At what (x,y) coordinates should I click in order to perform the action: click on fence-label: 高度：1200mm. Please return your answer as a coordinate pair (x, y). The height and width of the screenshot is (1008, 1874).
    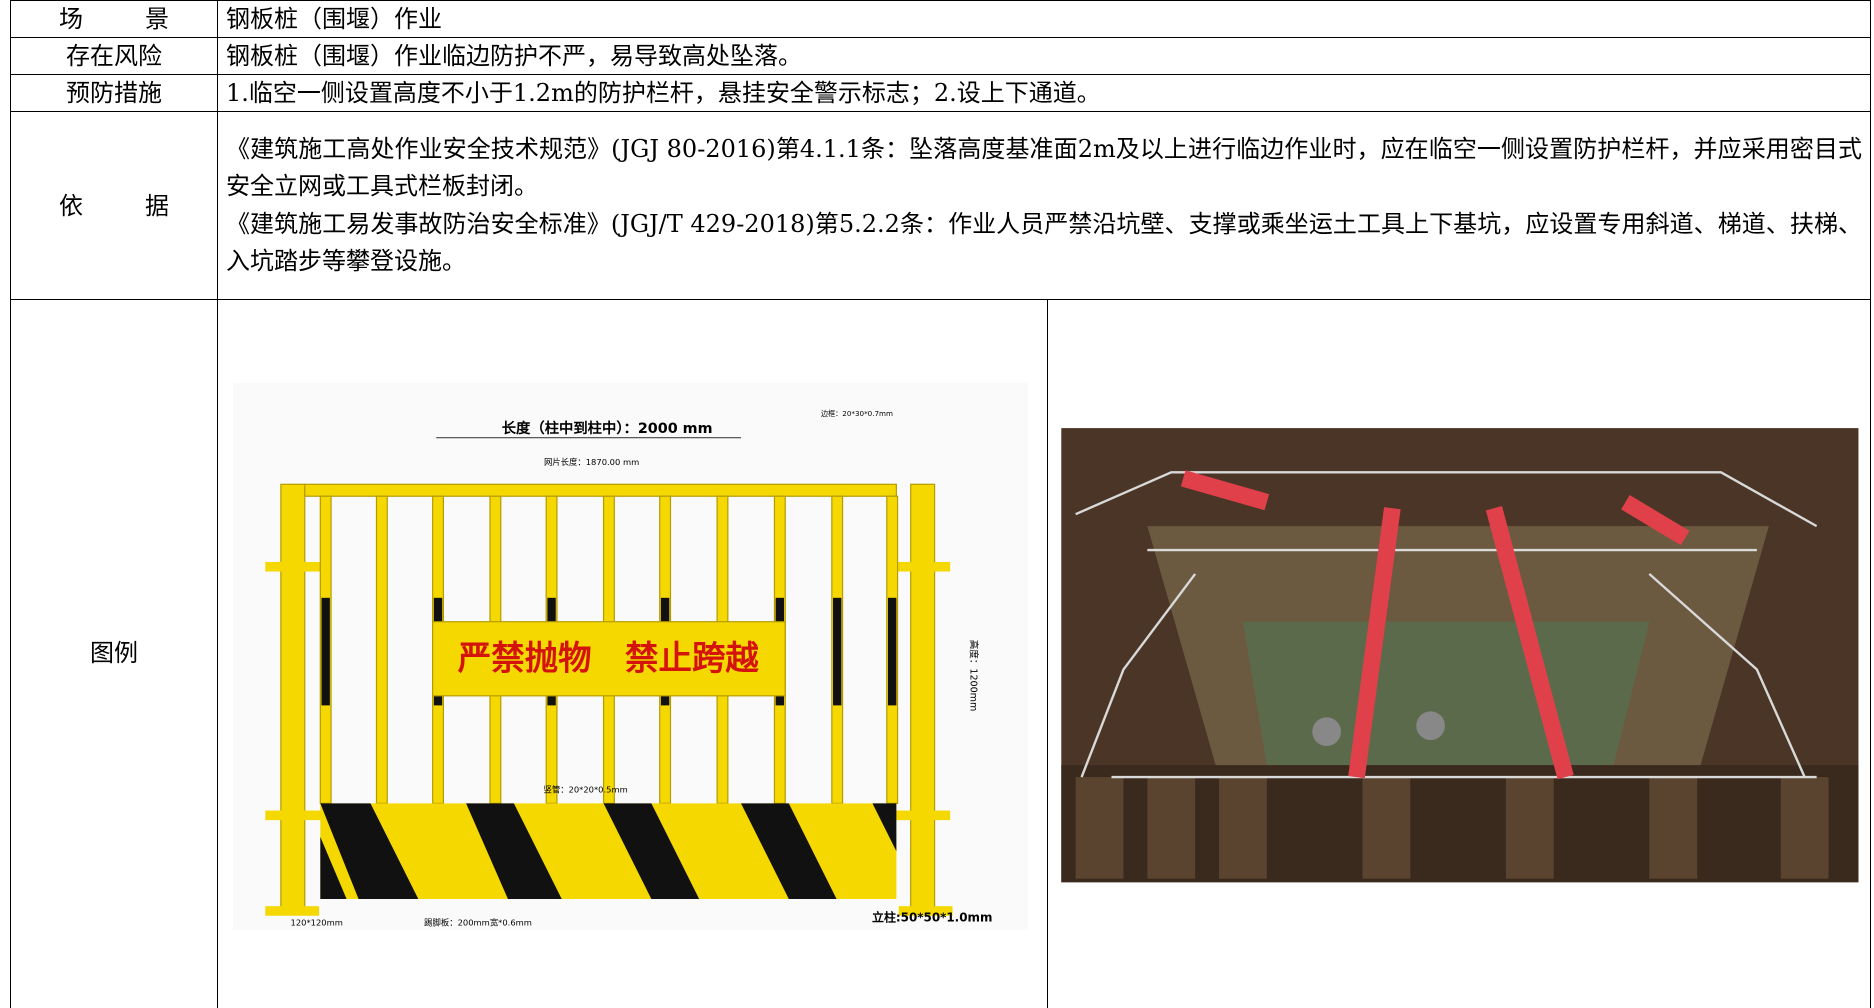
    Looking at the image, I should click on (973, 676).